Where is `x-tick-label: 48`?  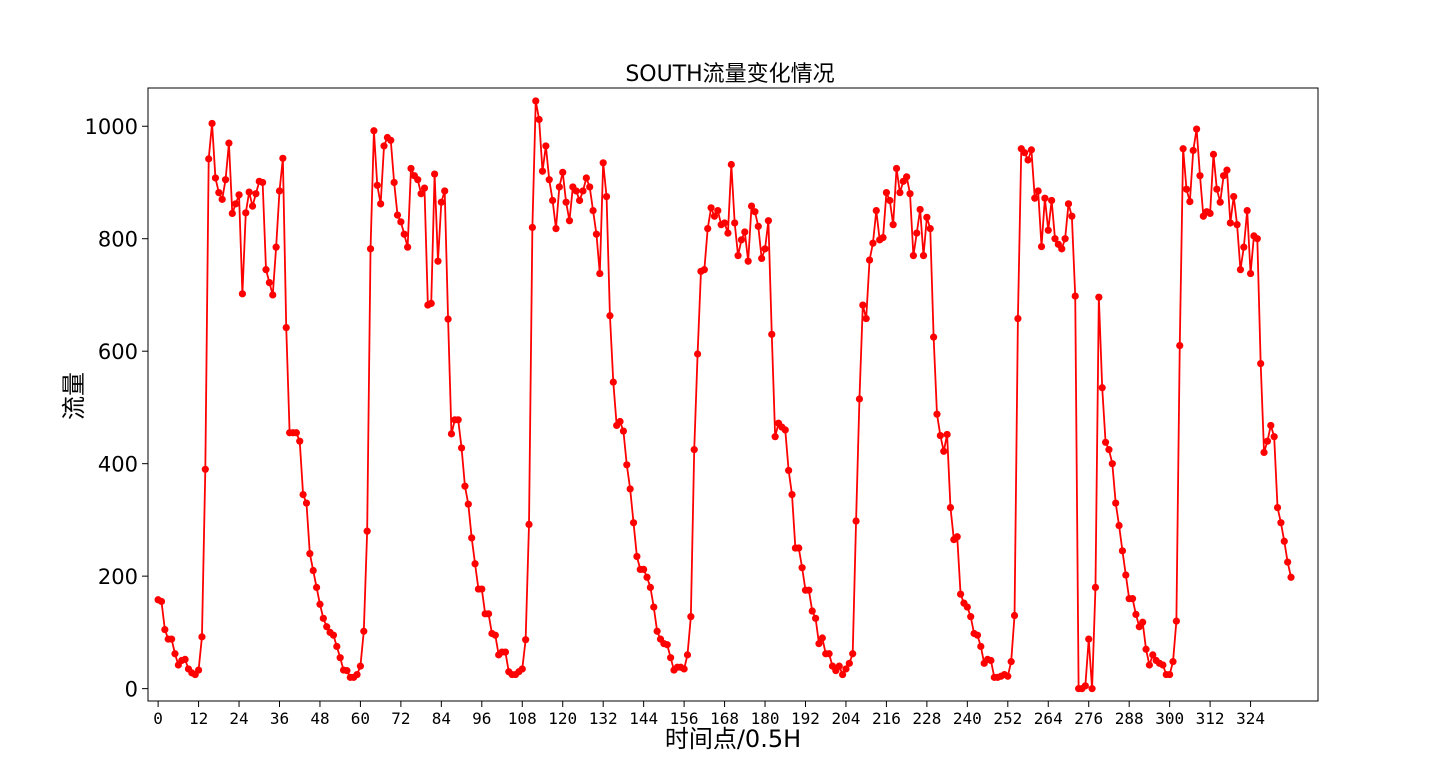 x-tick-label: 48 is located at coordinates (319, 718).